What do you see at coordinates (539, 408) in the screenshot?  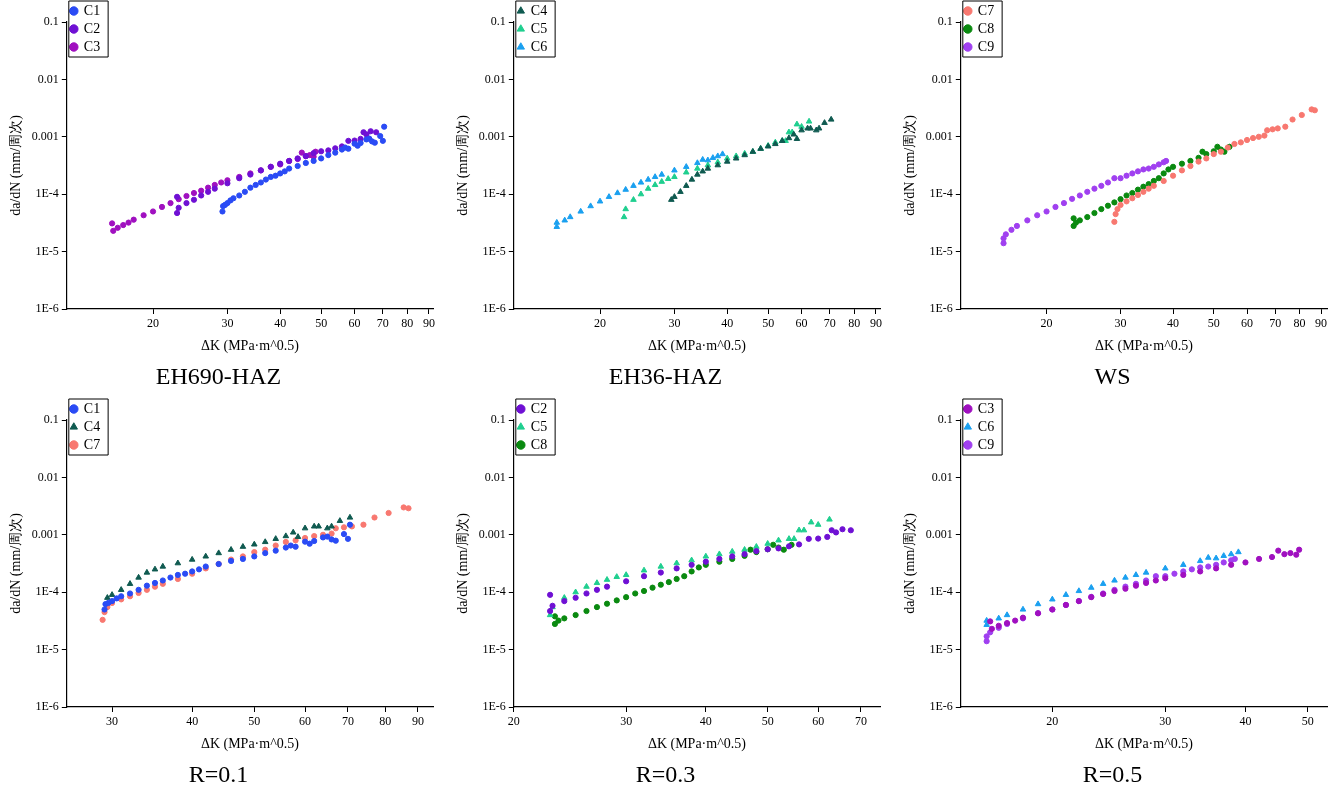 I see `legend-label: C2` at bounding box center [539, 408].